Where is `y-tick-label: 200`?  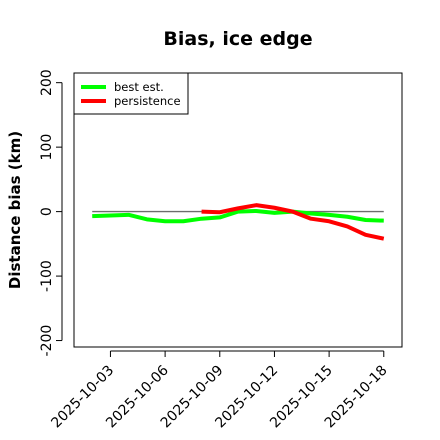
y-tick-label: 200 is located at coordinates (47, 82).